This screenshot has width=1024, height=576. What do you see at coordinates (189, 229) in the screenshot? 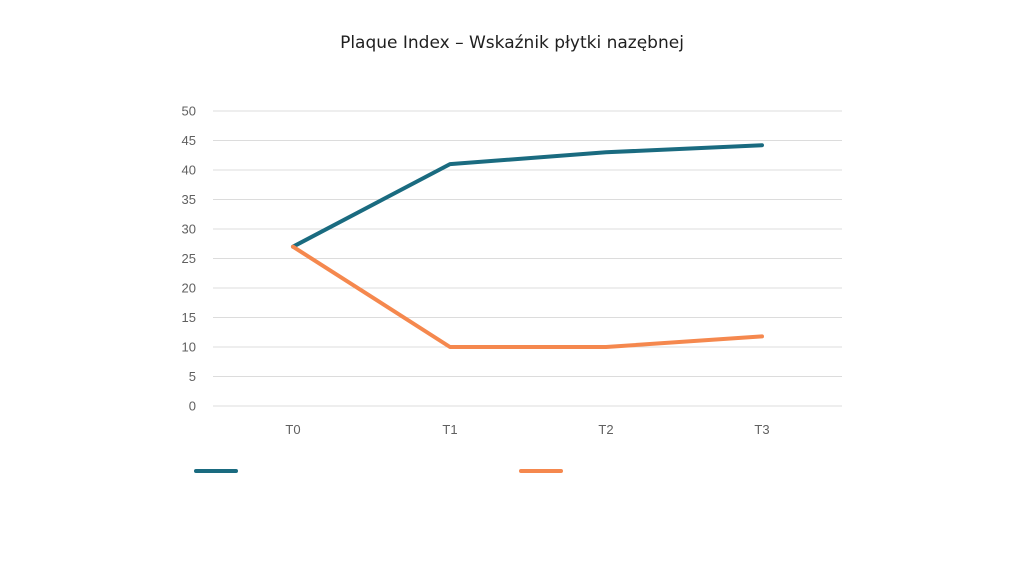
I see `y-tick-label: 30` at bounding box center [189, 229].